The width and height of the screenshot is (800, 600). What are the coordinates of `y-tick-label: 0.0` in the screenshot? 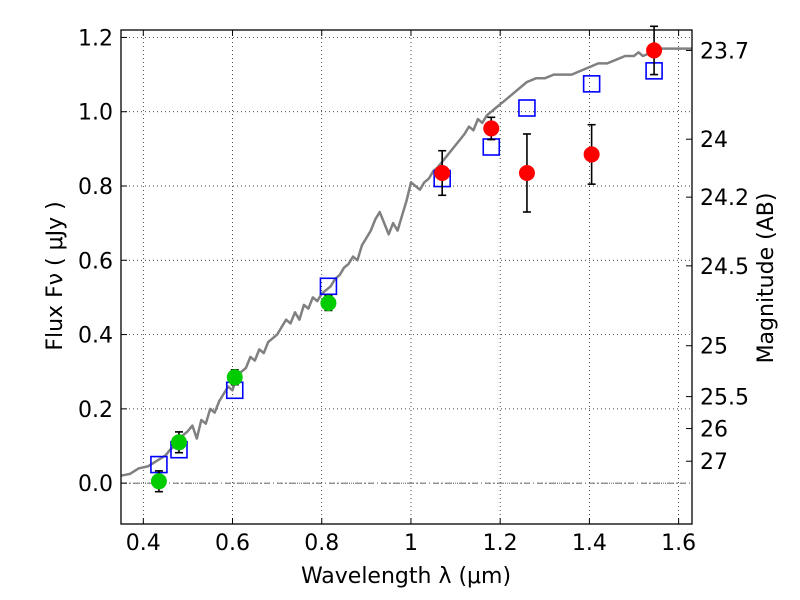 It's located at (95, 484).